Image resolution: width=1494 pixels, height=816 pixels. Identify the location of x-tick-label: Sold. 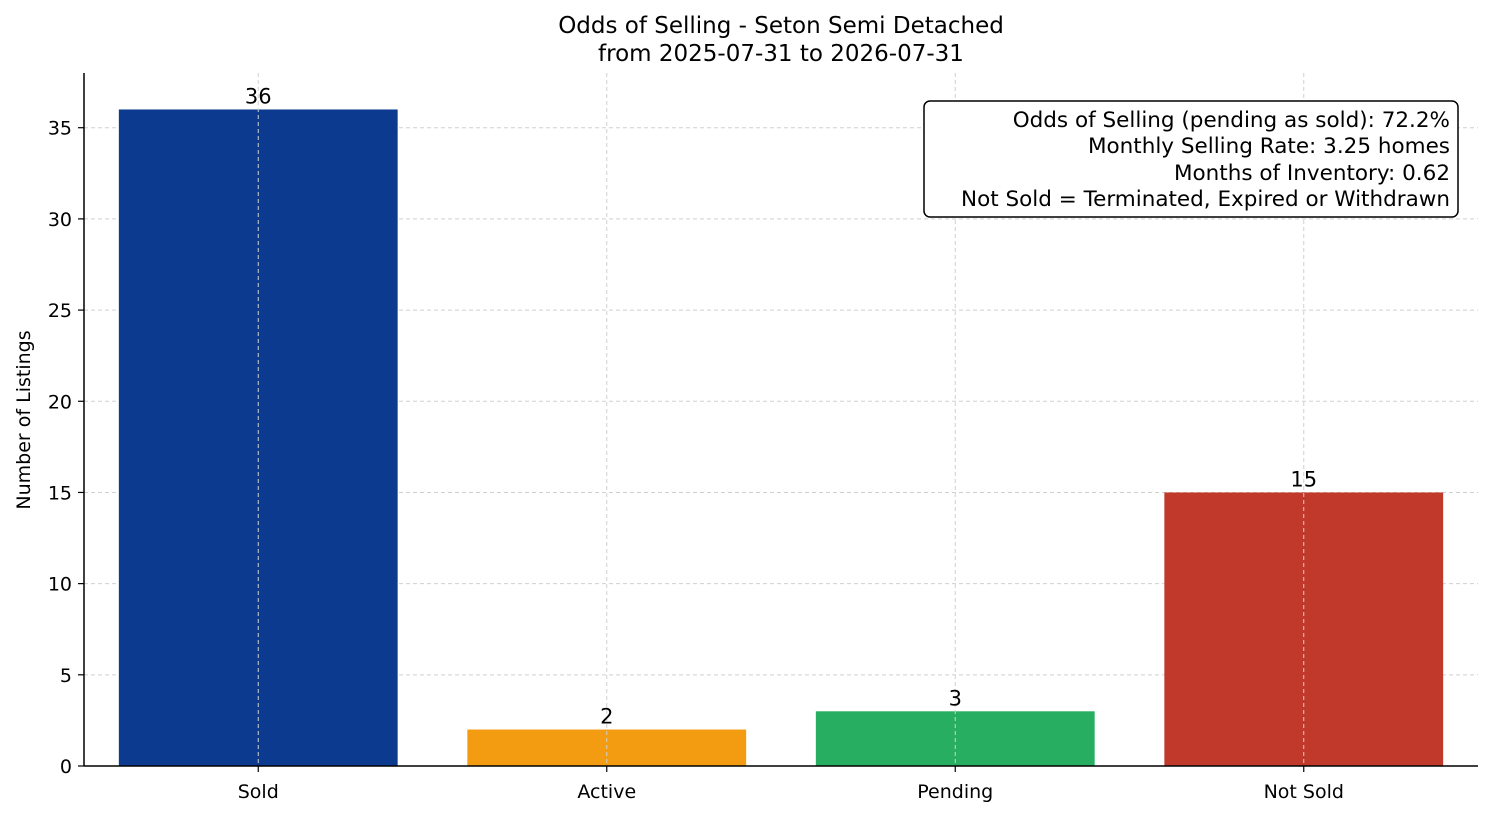
(258, 792).